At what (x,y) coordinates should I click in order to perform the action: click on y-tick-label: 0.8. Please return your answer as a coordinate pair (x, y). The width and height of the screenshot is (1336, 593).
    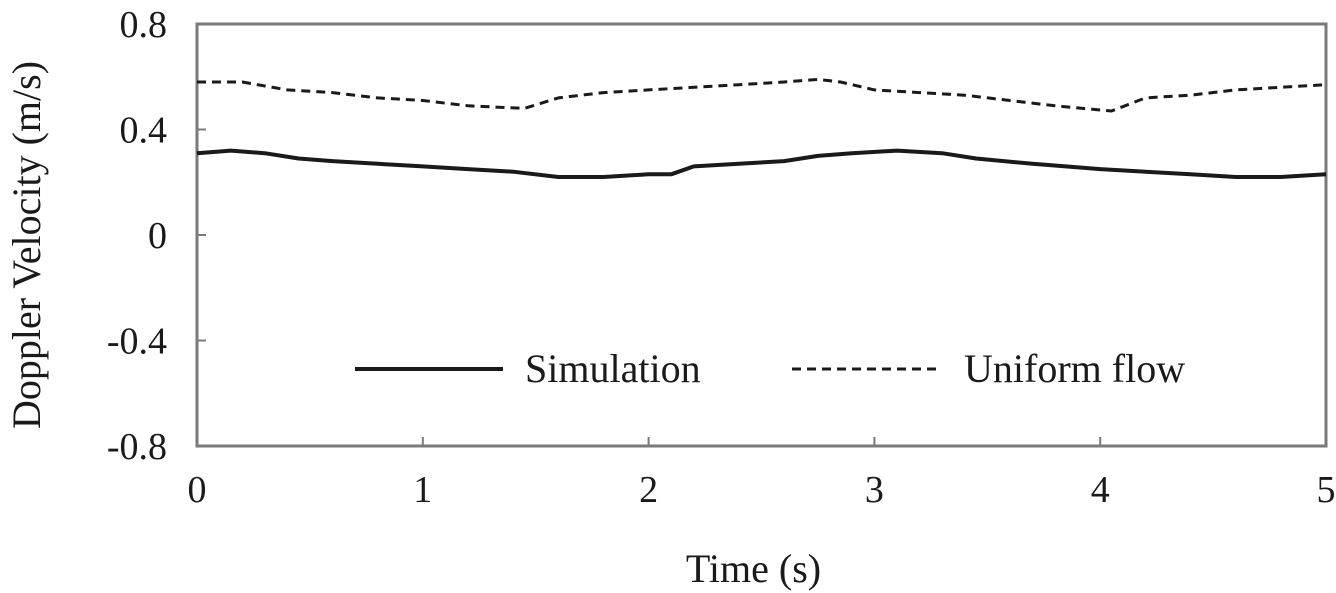
    Looking at the image, I should click on (144, 25).